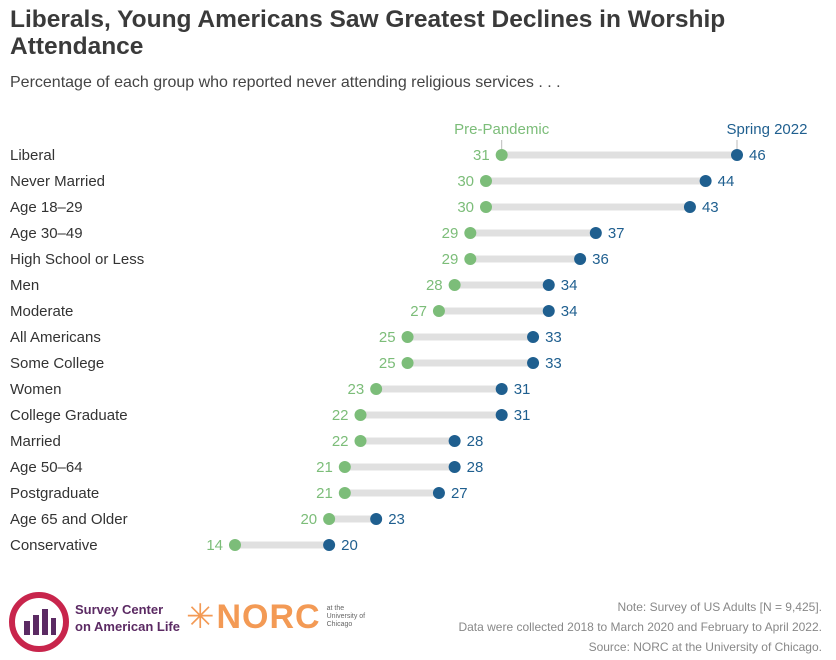  Describe the element at coordinates (127, 618) in the screenshot. I see `survey-center-logo-text: Survey Center on American Life` at that location.